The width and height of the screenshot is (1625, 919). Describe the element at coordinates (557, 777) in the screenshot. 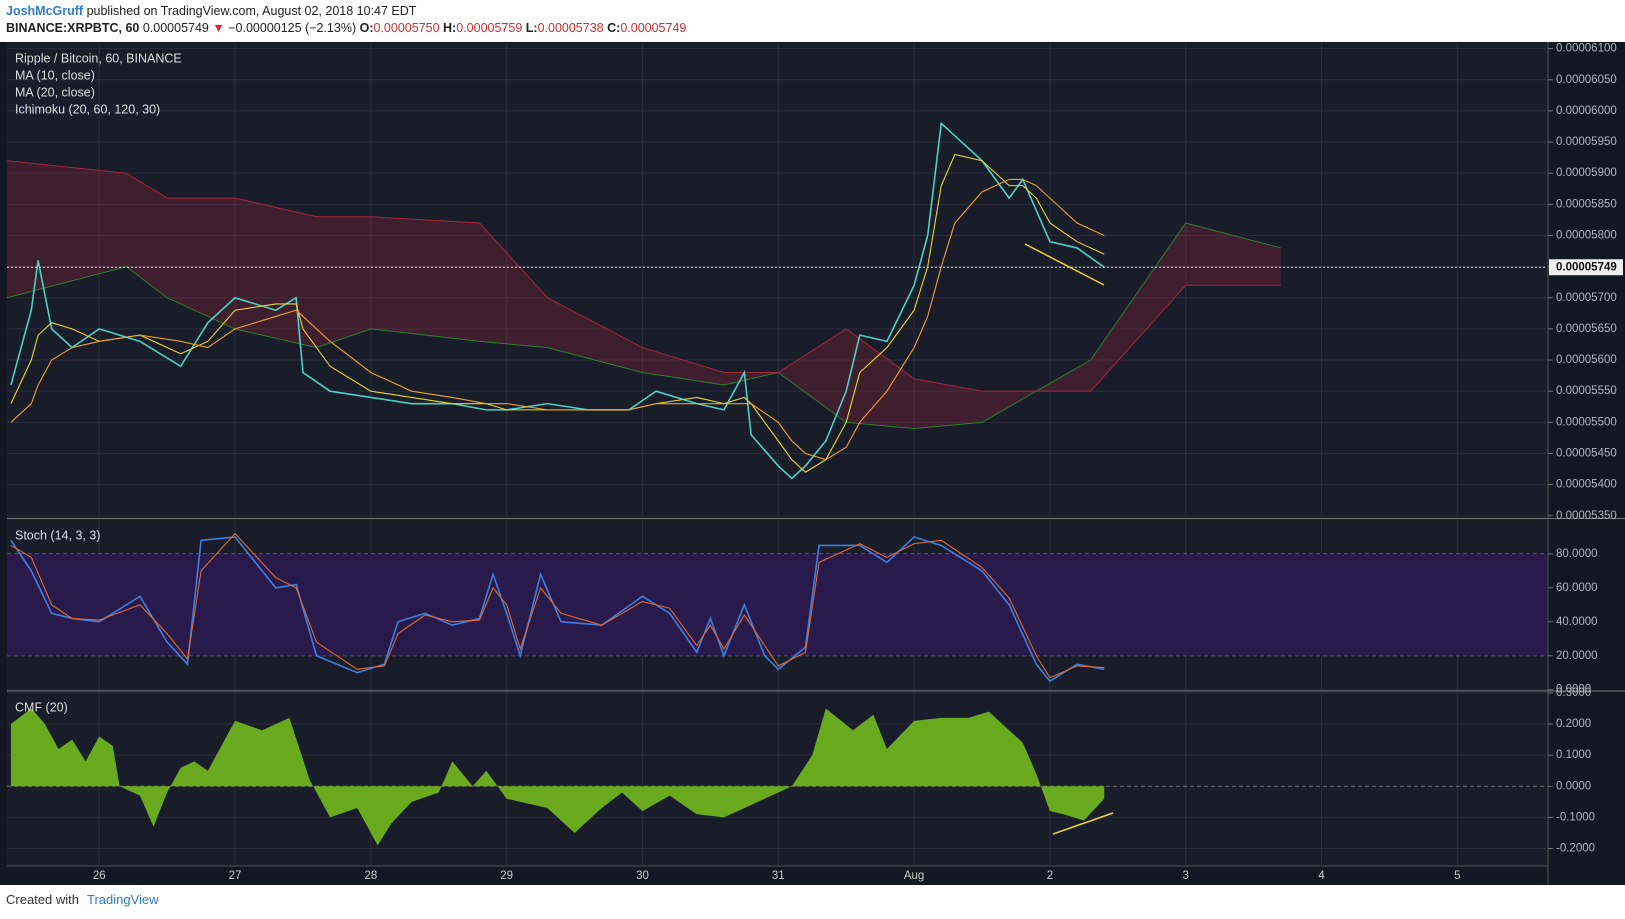

I see `area` at that location.